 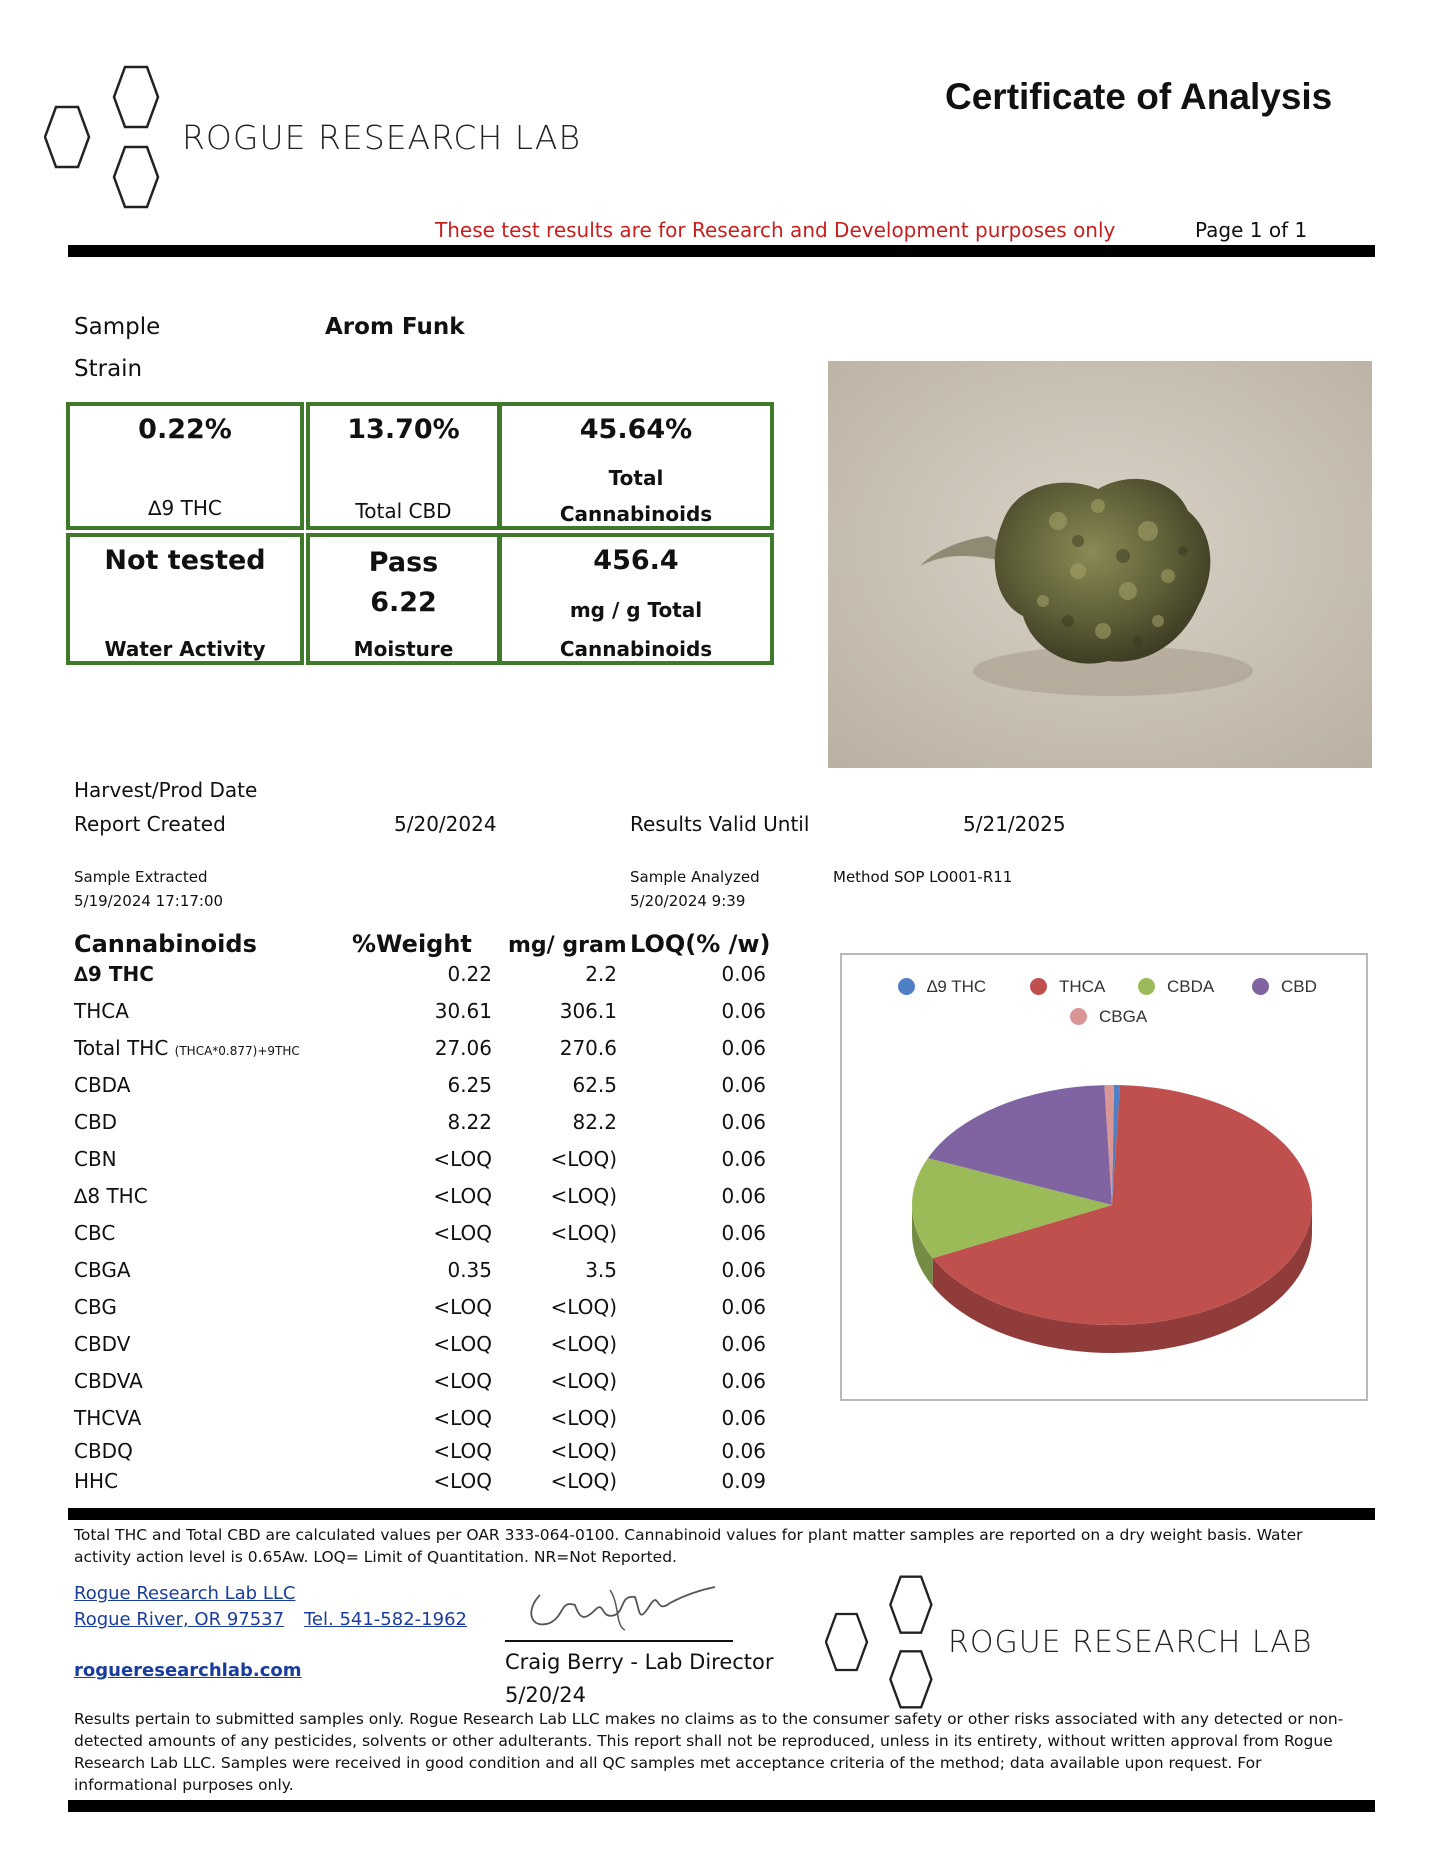 I want to click on water-activity-box: Not tested Water Activity, so click(x=185, y=599).